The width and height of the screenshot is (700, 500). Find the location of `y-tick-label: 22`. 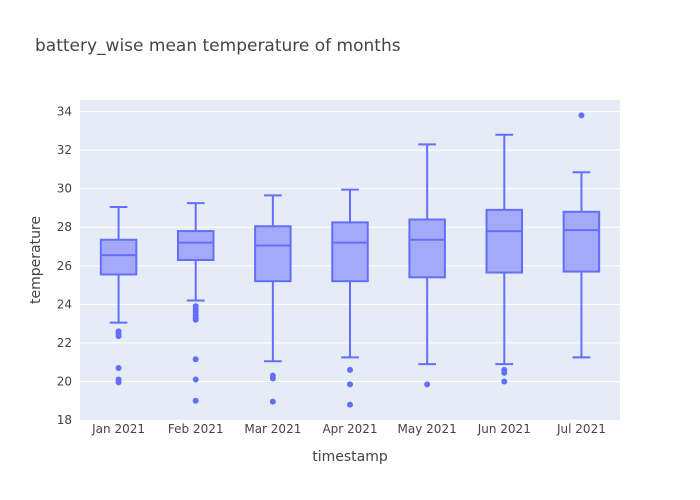

y-tick-label: 22 is located at coordinates (64, 343).